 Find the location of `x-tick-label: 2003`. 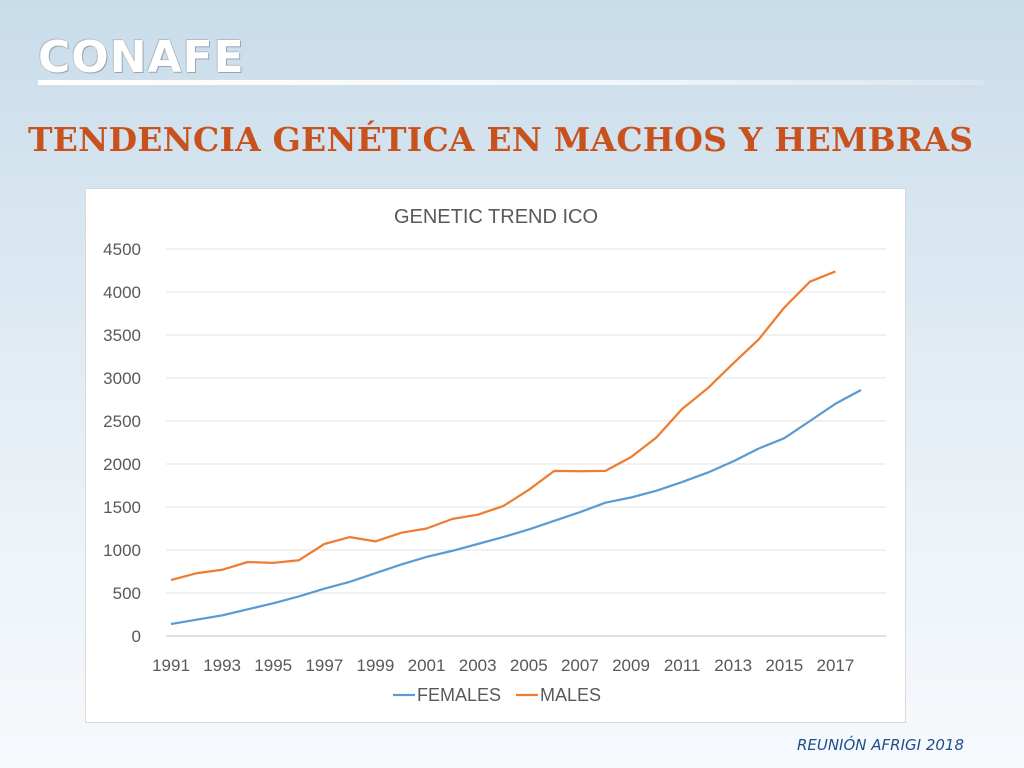

x-tick-label: 2003 is located at coordinates (478, 665).